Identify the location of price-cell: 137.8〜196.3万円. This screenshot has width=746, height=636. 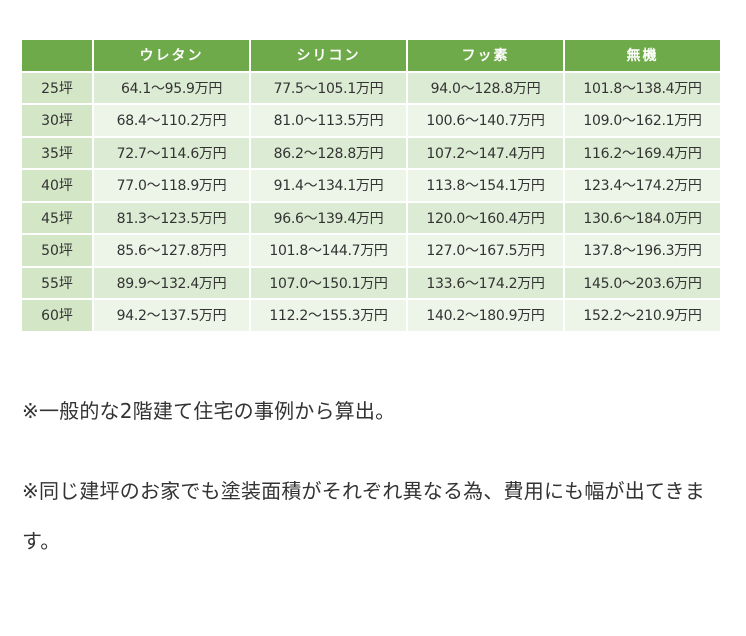
(642, 250).